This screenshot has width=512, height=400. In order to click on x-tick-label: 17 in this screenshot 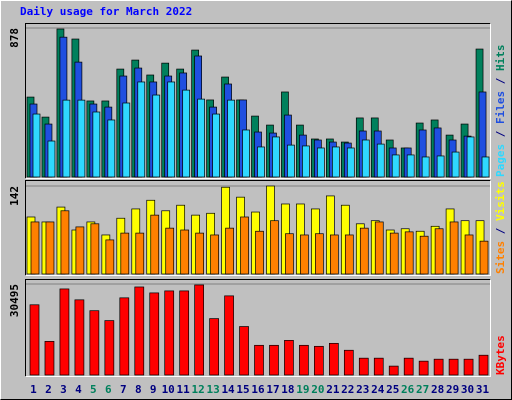, I will do `click(272, 389)`.